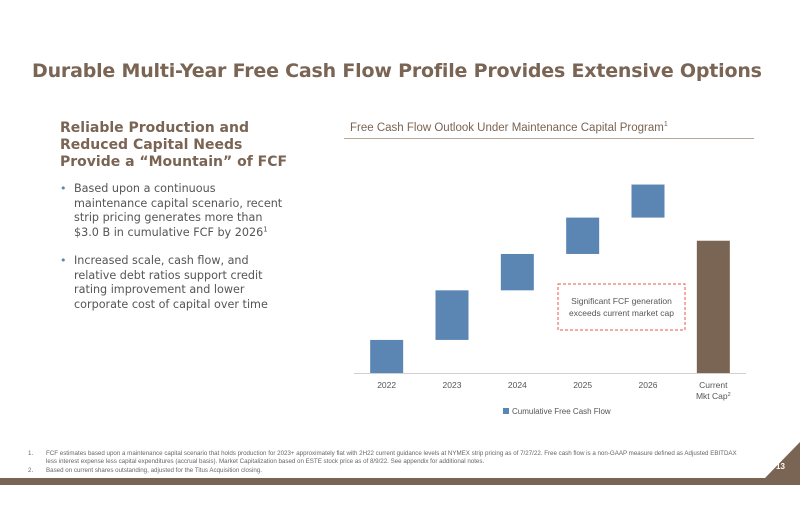  Describe the element at coordinates (621, 301) in the screenshot. I see `annotation-text: Significant FCF generation` at that location.